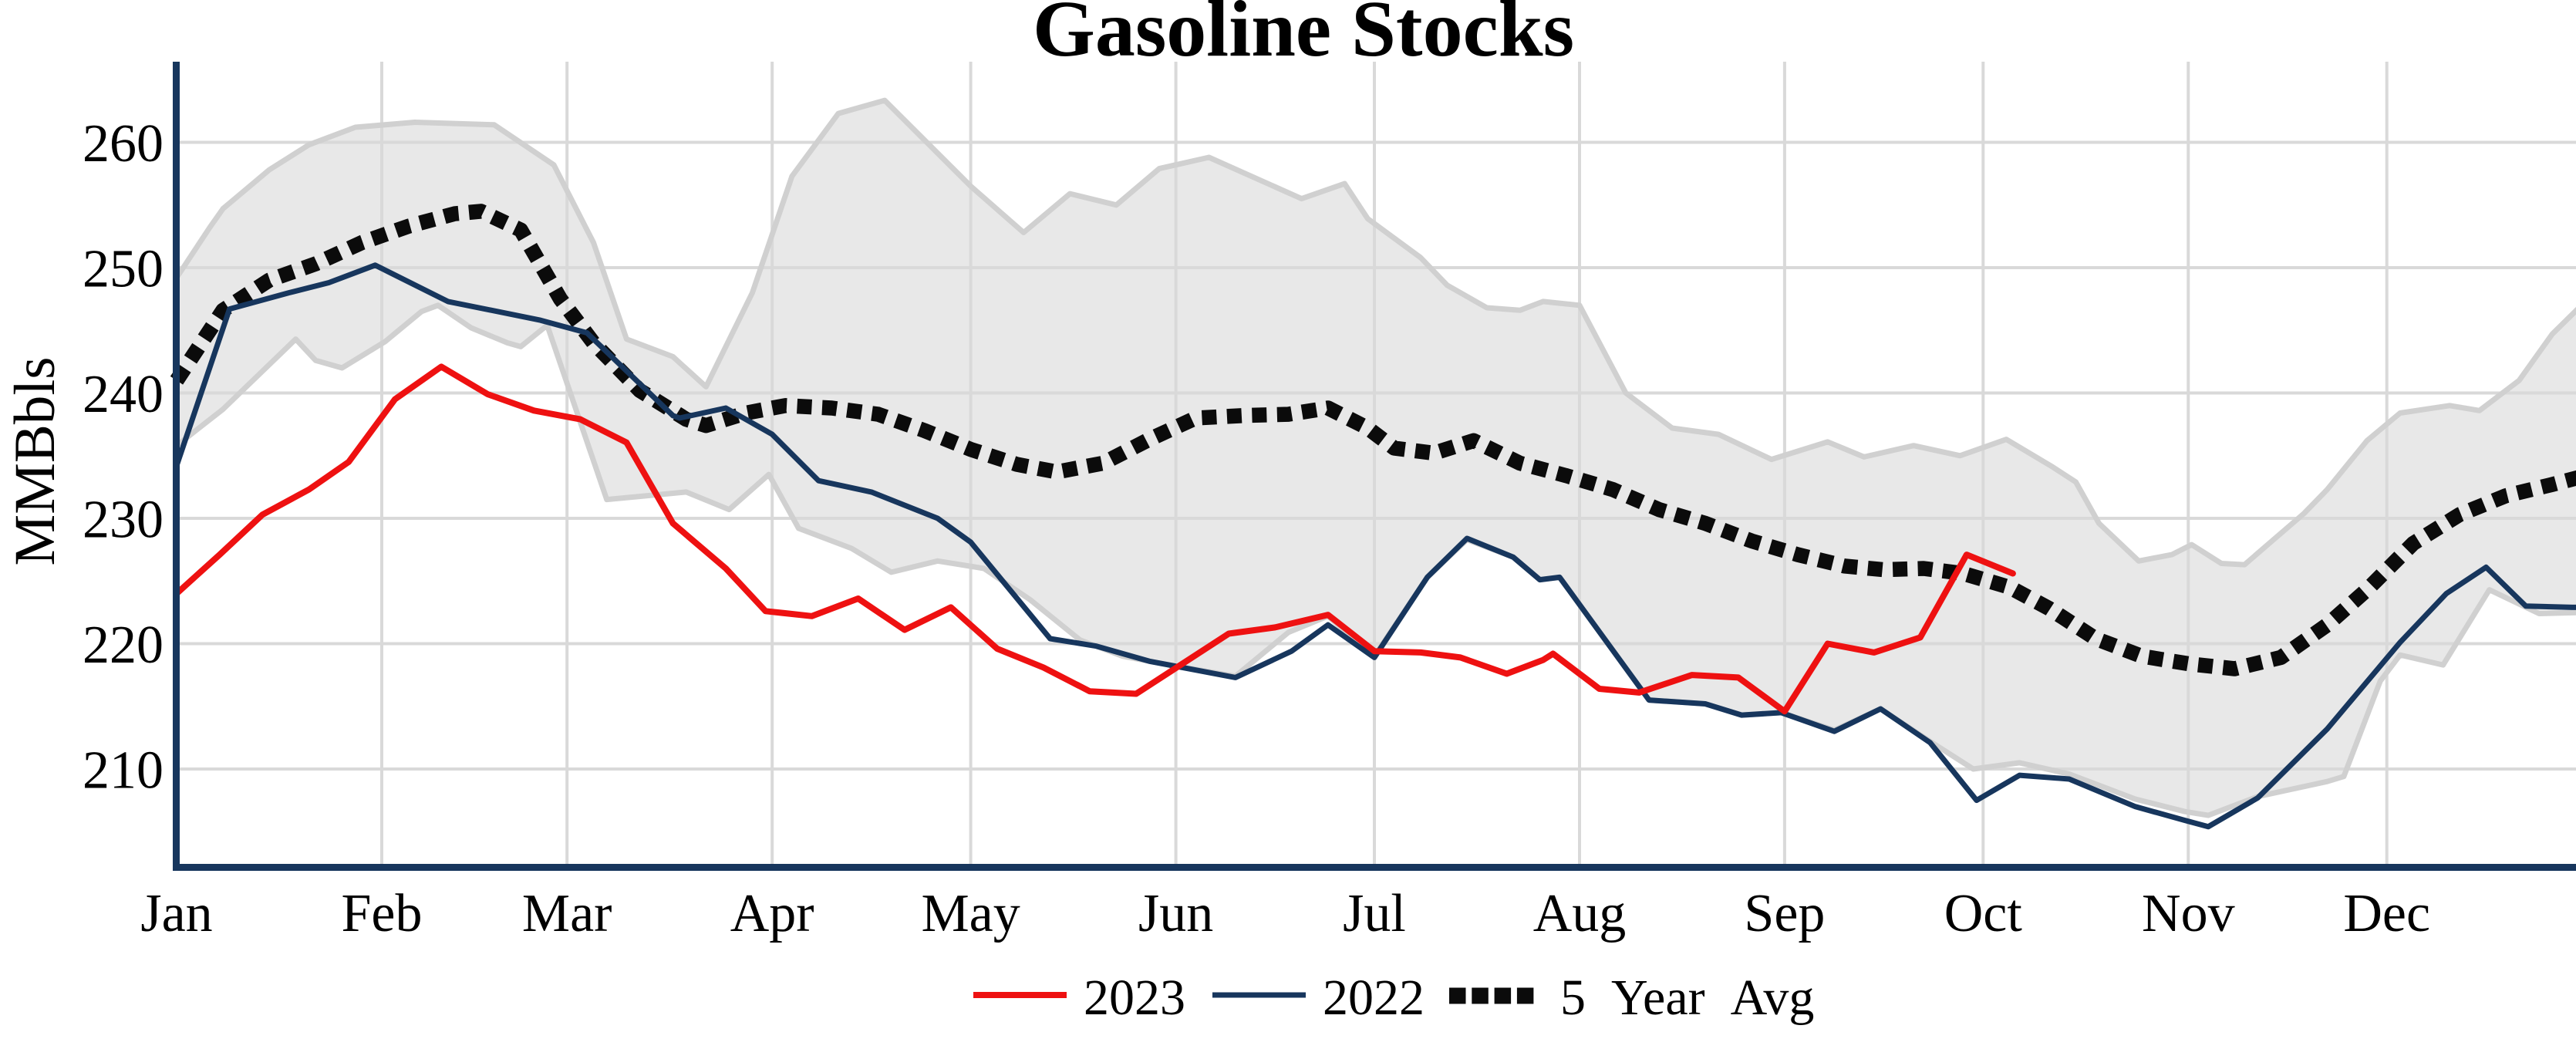 Image resolution: width=2576 pixels, height=1049 pixels. What do you see at coordinates (123, 771) in the screenshot?
I see `svg-text: 210` at bounding box center [123, 771].